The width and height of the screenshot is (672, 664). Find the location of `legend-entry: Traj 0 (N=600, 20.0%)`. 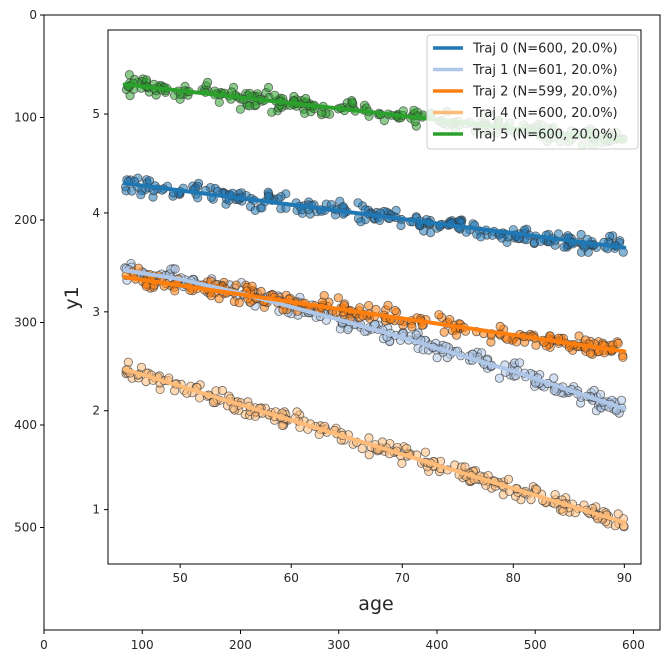

legend-entry: Traj 0 (N=600, 20.0%) is located at coordinates (545, 49).